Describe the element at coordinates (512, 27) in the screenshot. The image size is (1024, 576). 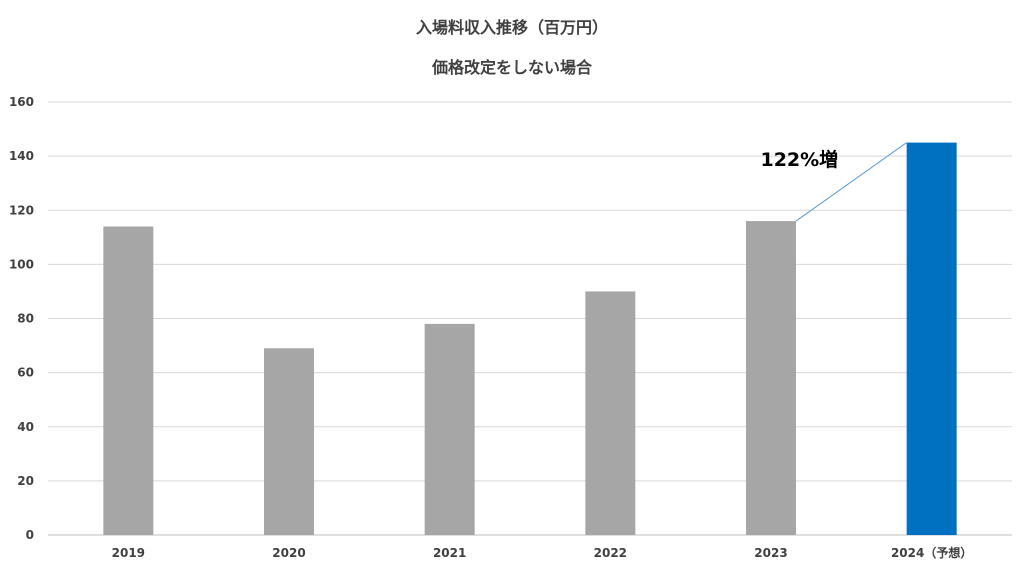
I see `chart-title: 入場料収入推移（百万円）` at that location.